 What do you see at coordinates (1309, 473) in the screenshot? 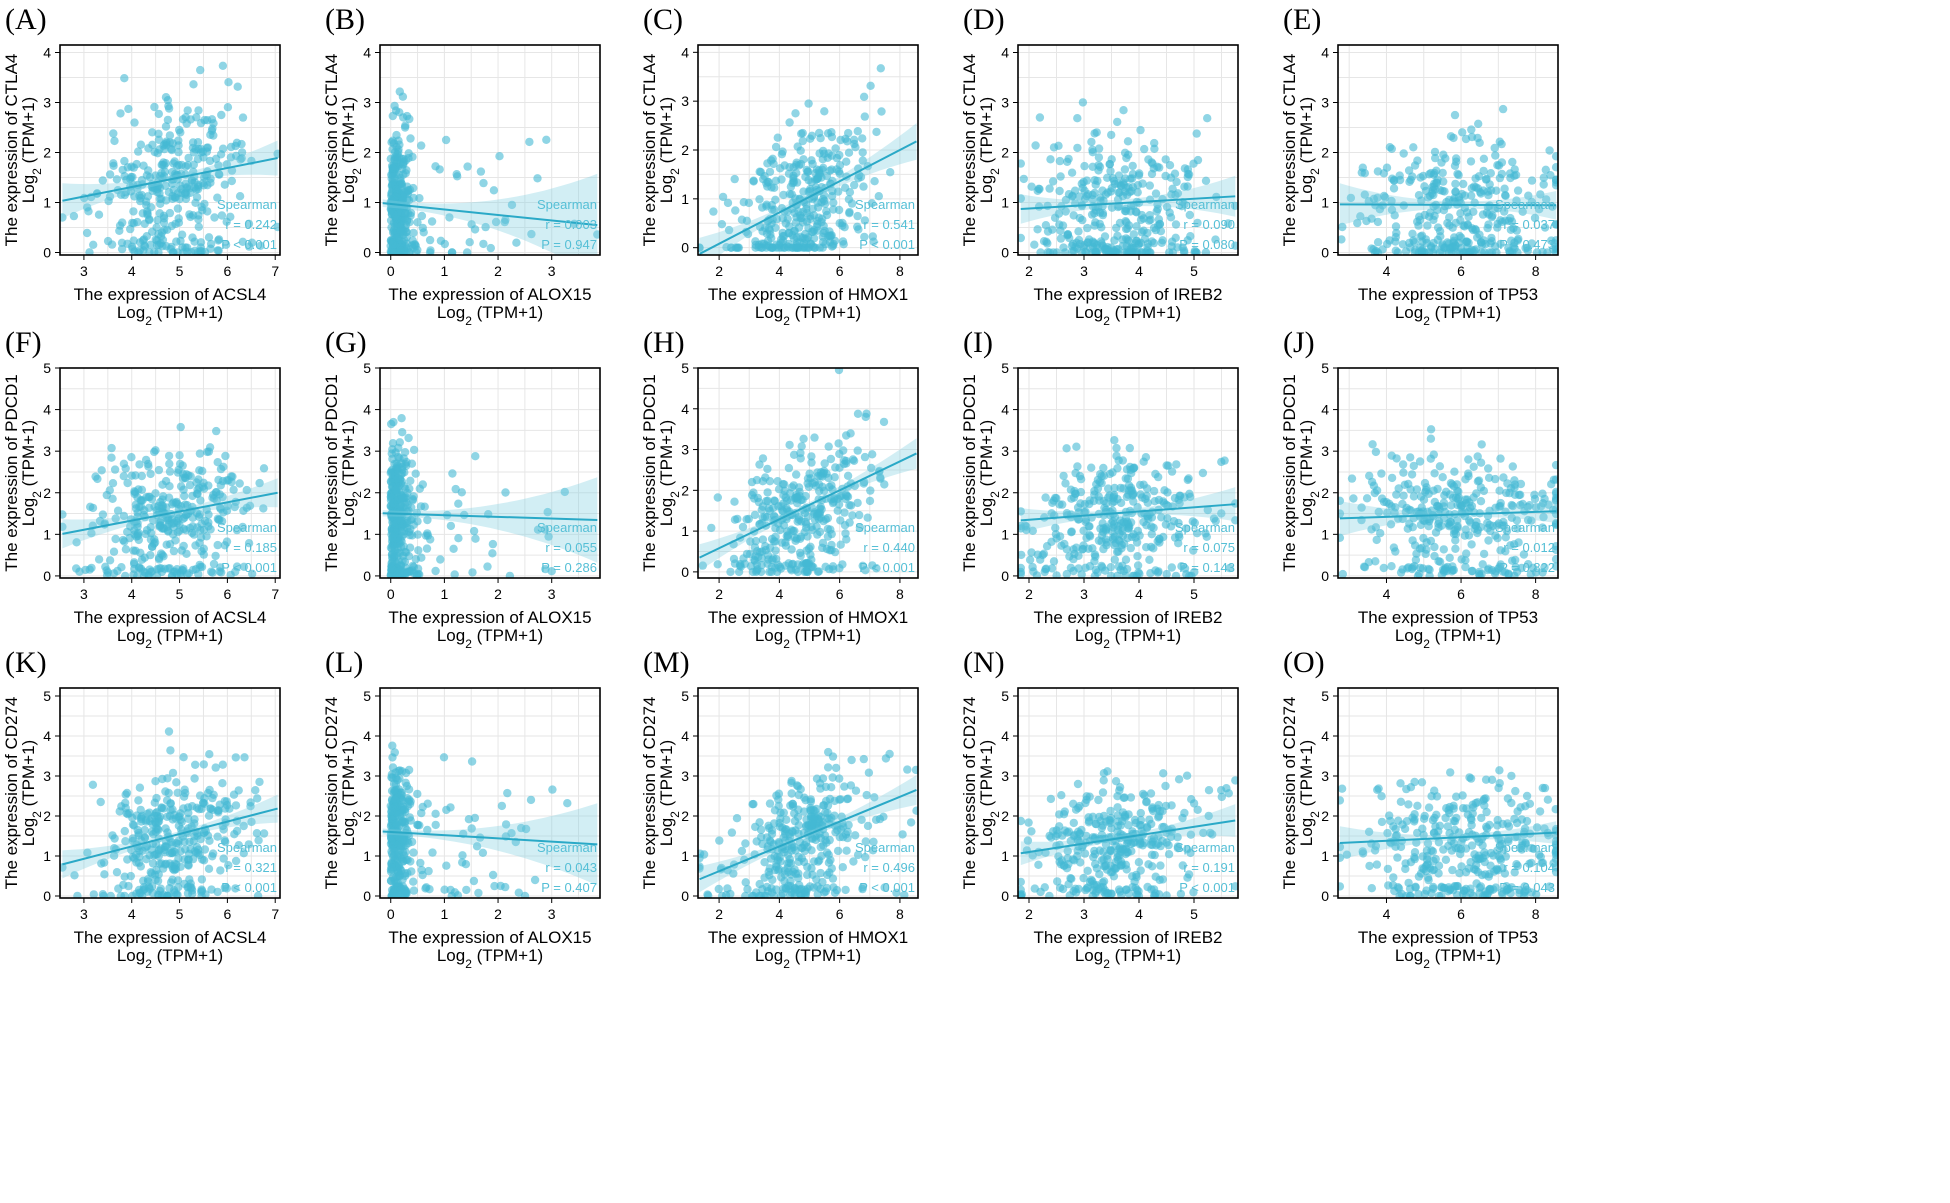
I see `y-axis-unit: Log2 (TPM+1)` at bounding box center [1309, 473].